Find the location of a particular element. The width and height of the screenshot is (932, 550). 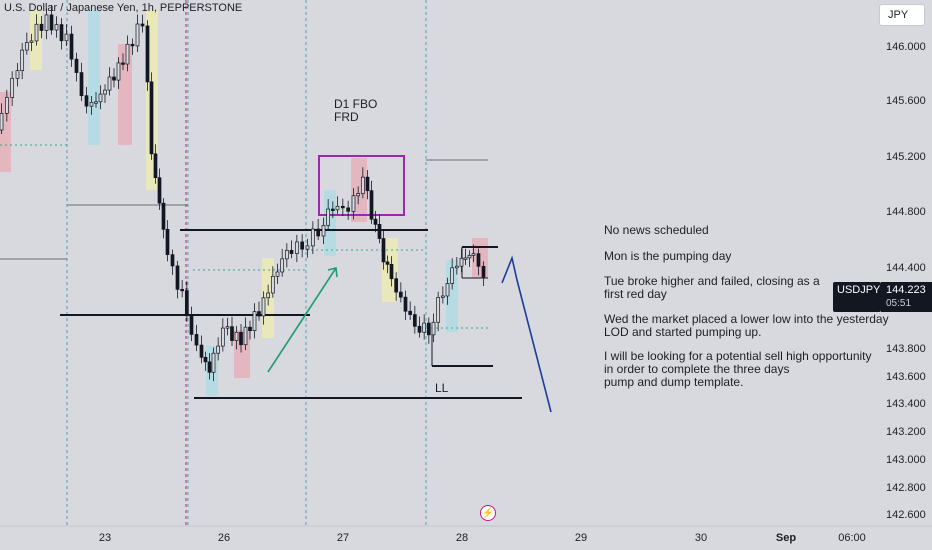

bar-countdown: 05:51 is located at coordinates (899, 303).